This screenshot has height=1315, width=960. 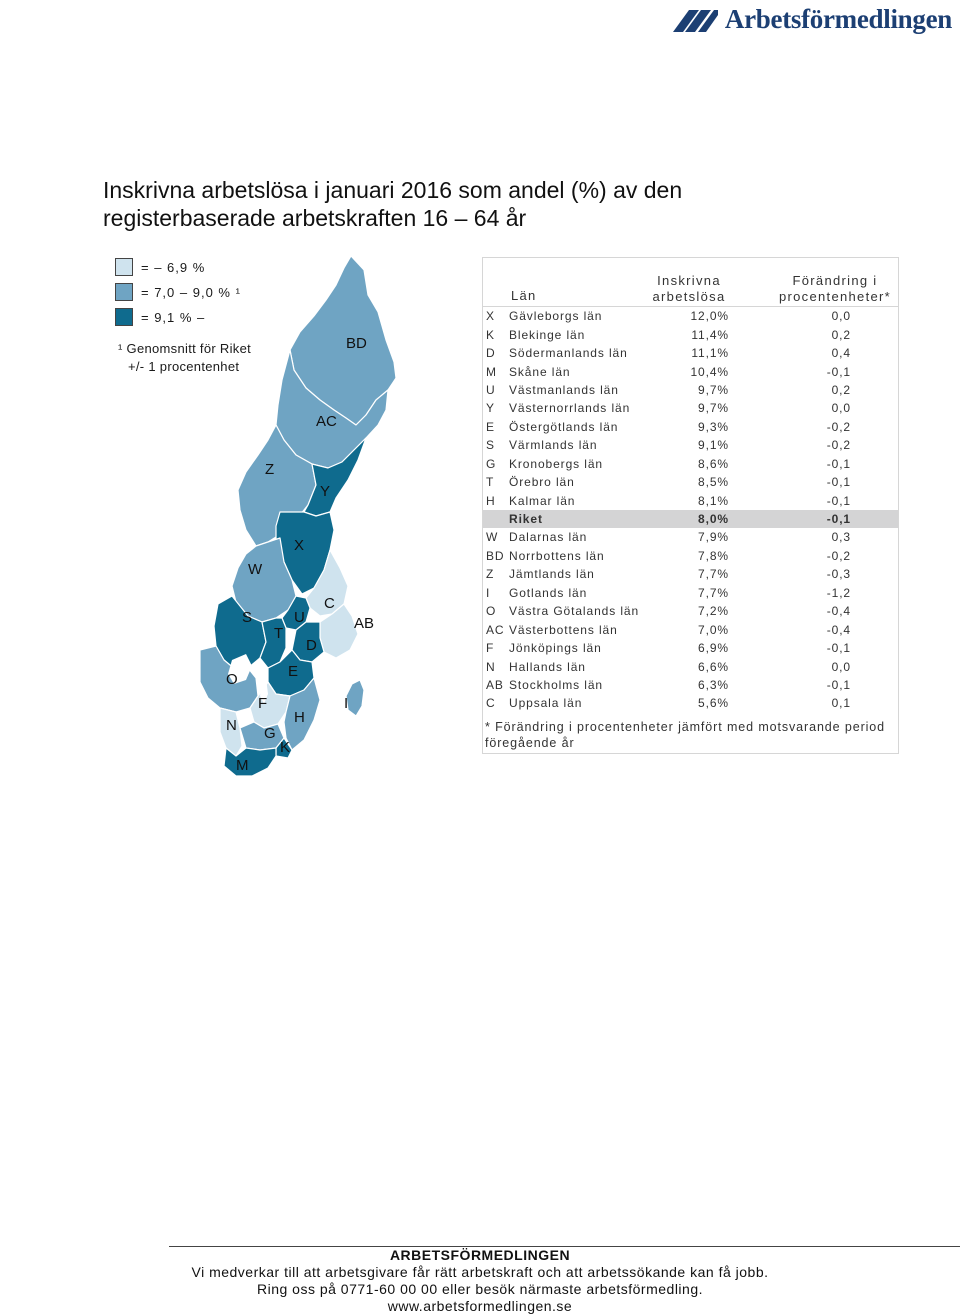 I want to click on map-region-S, so click(x=240, y=633).